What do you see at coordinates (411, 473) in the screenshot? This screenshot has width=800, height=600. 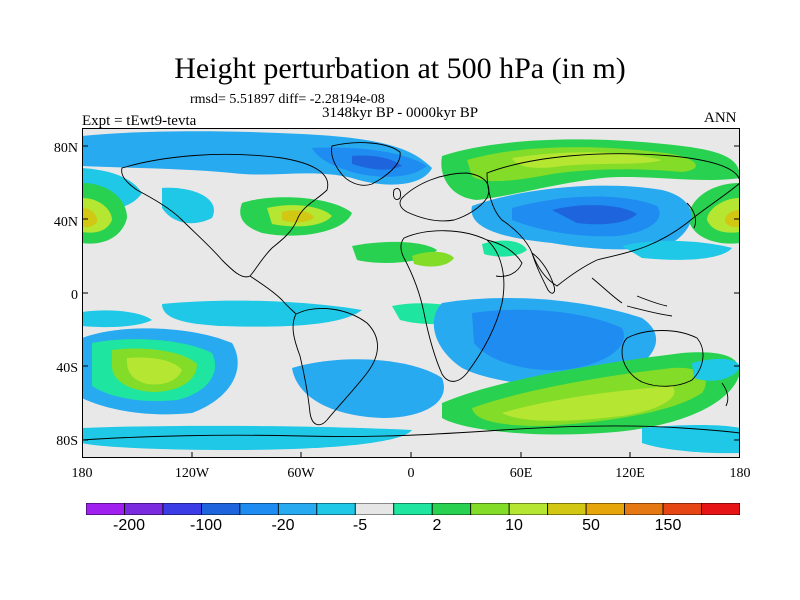 I see `lon-label-0: 0` at bounding box center [411, 473].